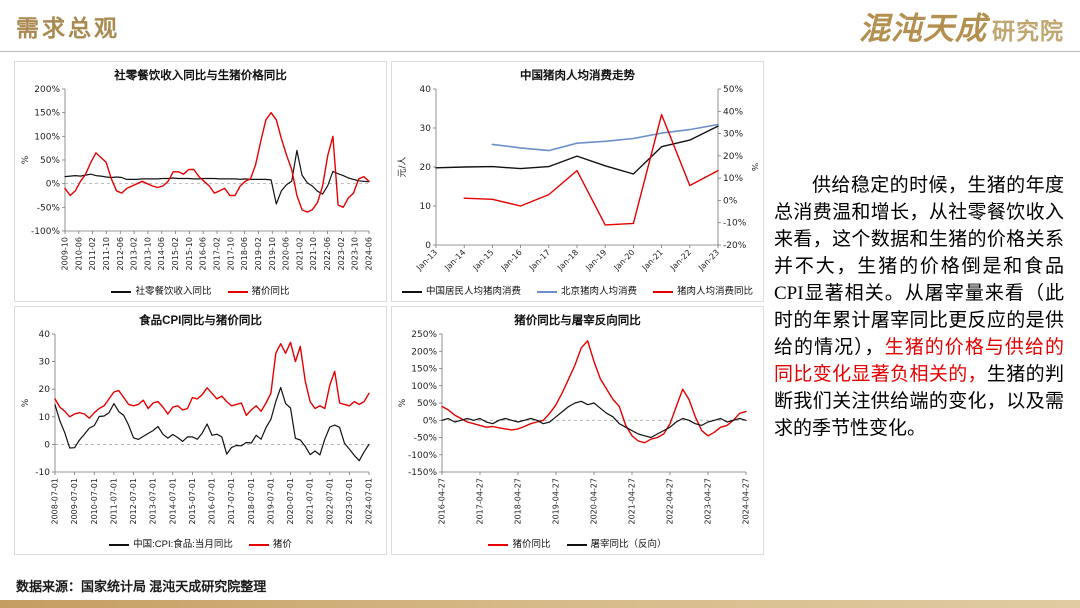 This screenshot has width=1080, height=608. What do you see at coordinates (192, 501) in the screenshot?
I see `svg-text: 2015-07-01` at bounding box center [192, 501].